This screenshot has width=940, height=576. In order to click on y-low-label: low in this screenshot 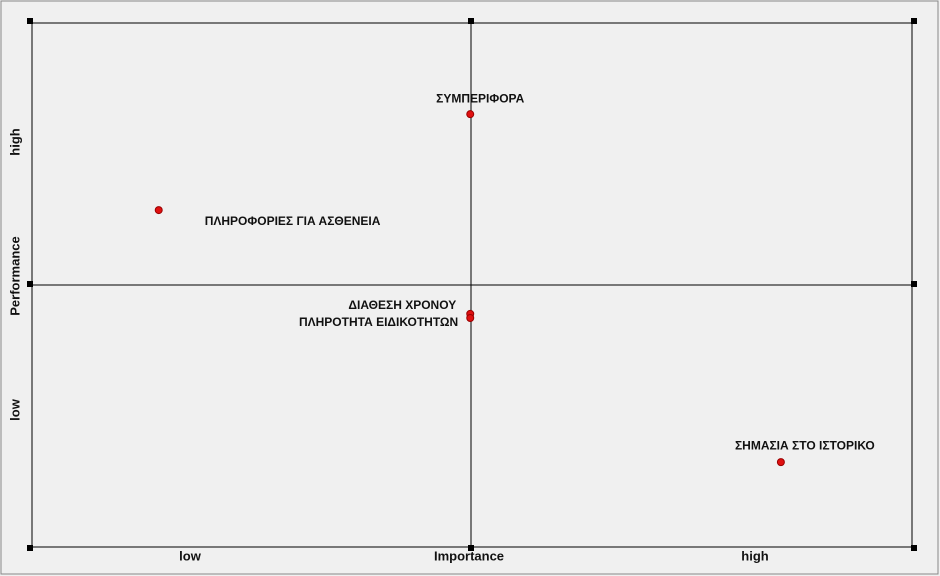, I will do `click(14, 409)`.